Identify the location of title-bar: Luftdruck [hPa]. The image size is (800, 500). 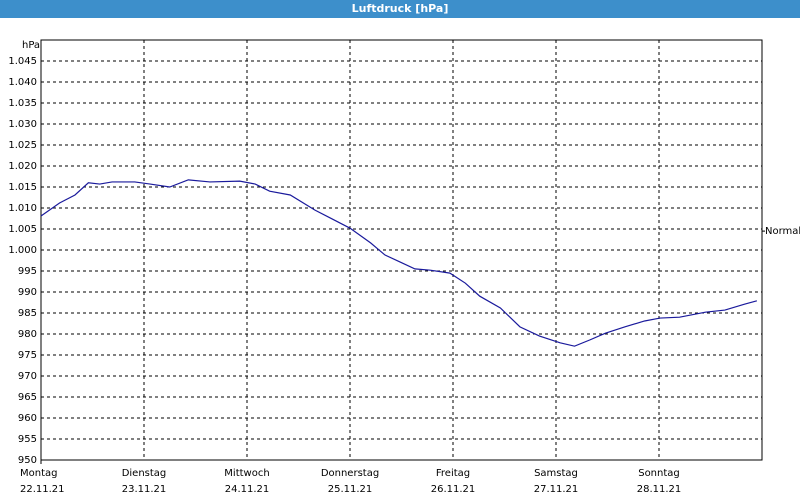
(400, 9).